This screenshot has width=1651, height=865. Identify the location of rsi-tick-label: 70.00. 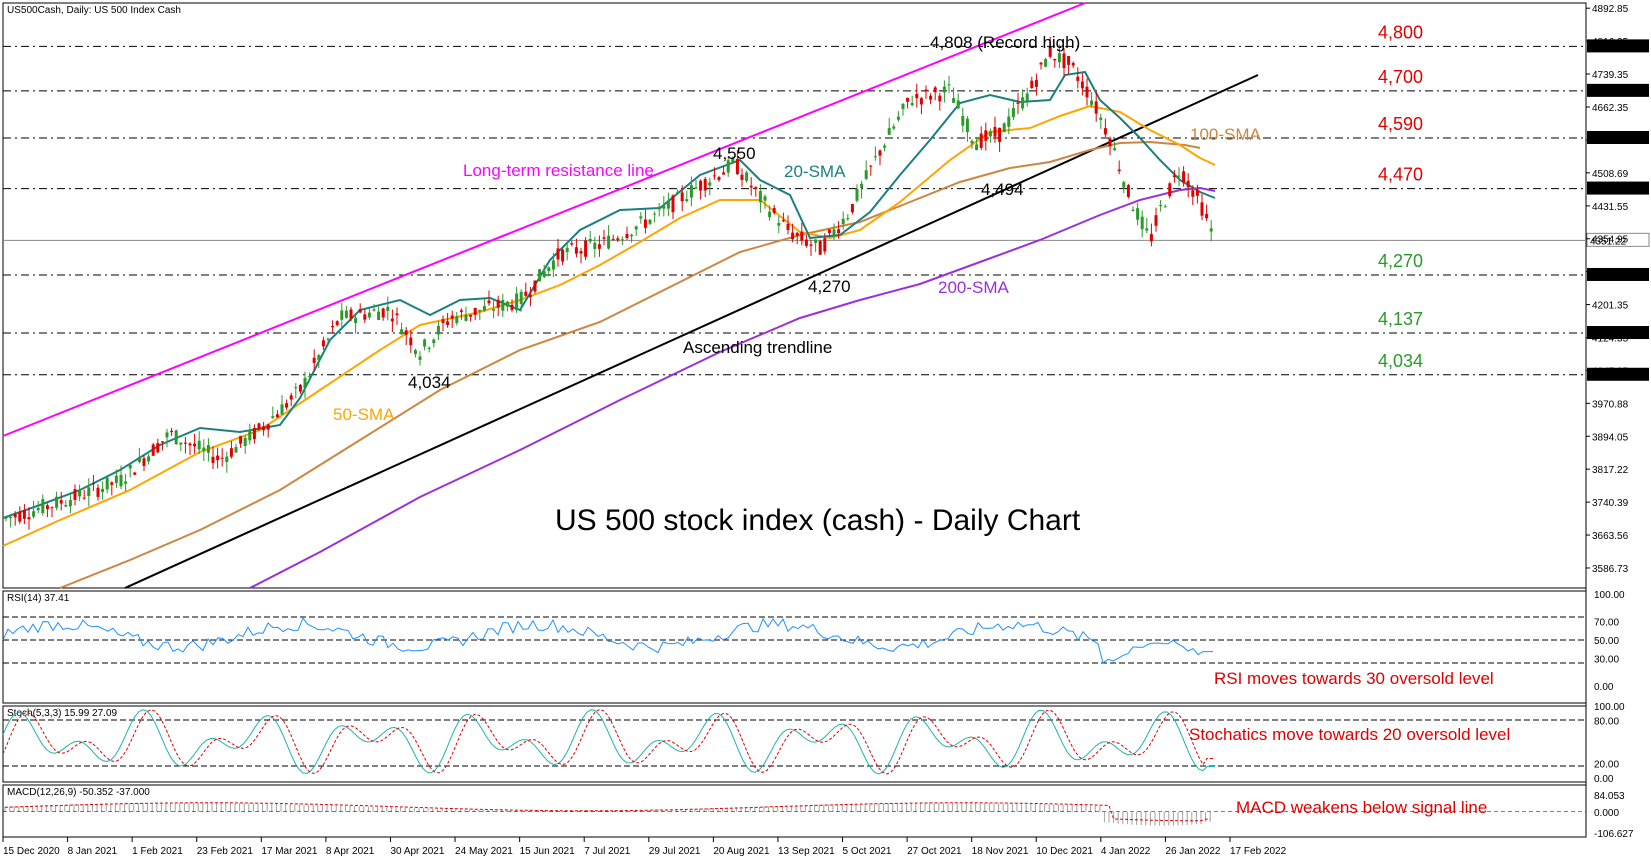
(1606, 623).